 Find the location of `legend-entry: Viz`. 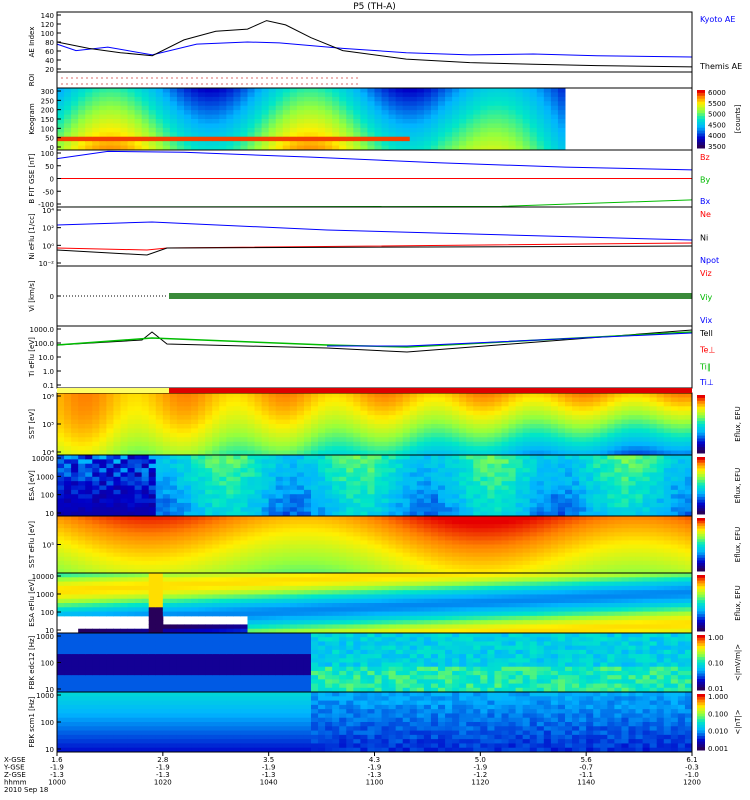

legend-entry: Viz is located at coordinates (706, 273).